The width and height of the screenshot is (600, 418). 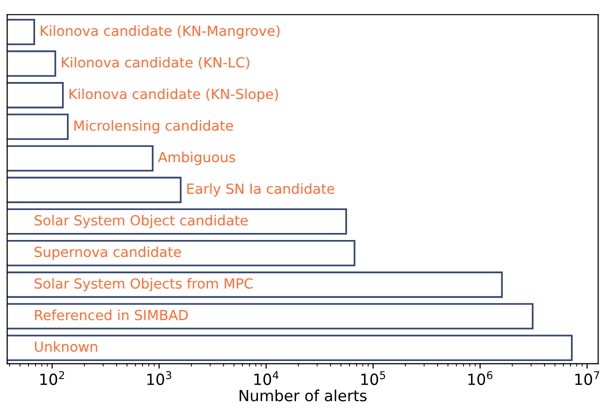 What do you see at coordinates (143, 285) in the screenshot?
I see `y-tick-label: Solar System Objects from MPC` at bounding box center [143, 285].